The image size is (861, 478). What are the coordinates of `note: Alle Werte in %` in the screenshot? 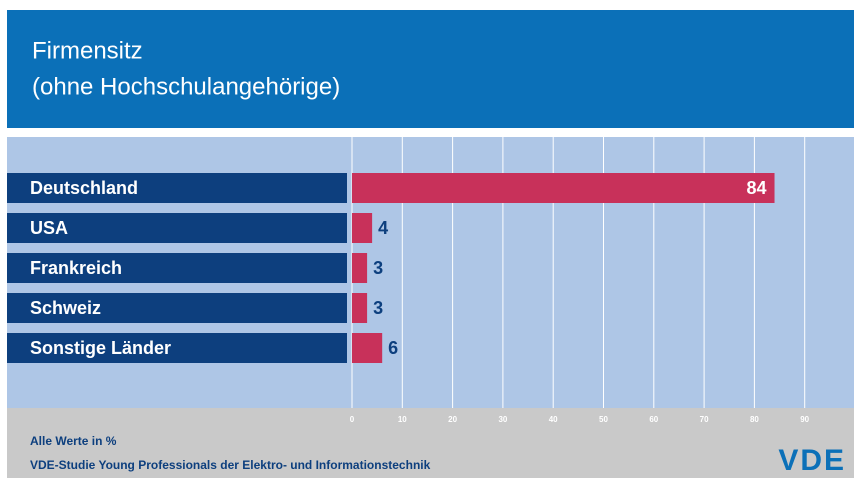 It's located at (73, 441).